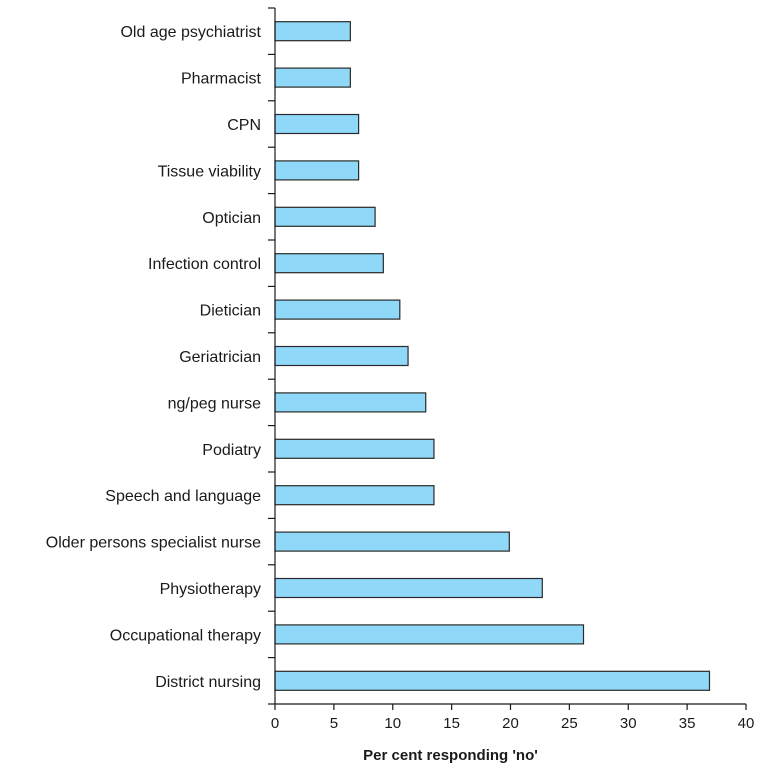 The image size is (759, 769). What do you see at coordinates (221, 79) in the screenshot?
I see `category-label: Pharmacist` at bounding box center [221, 79].